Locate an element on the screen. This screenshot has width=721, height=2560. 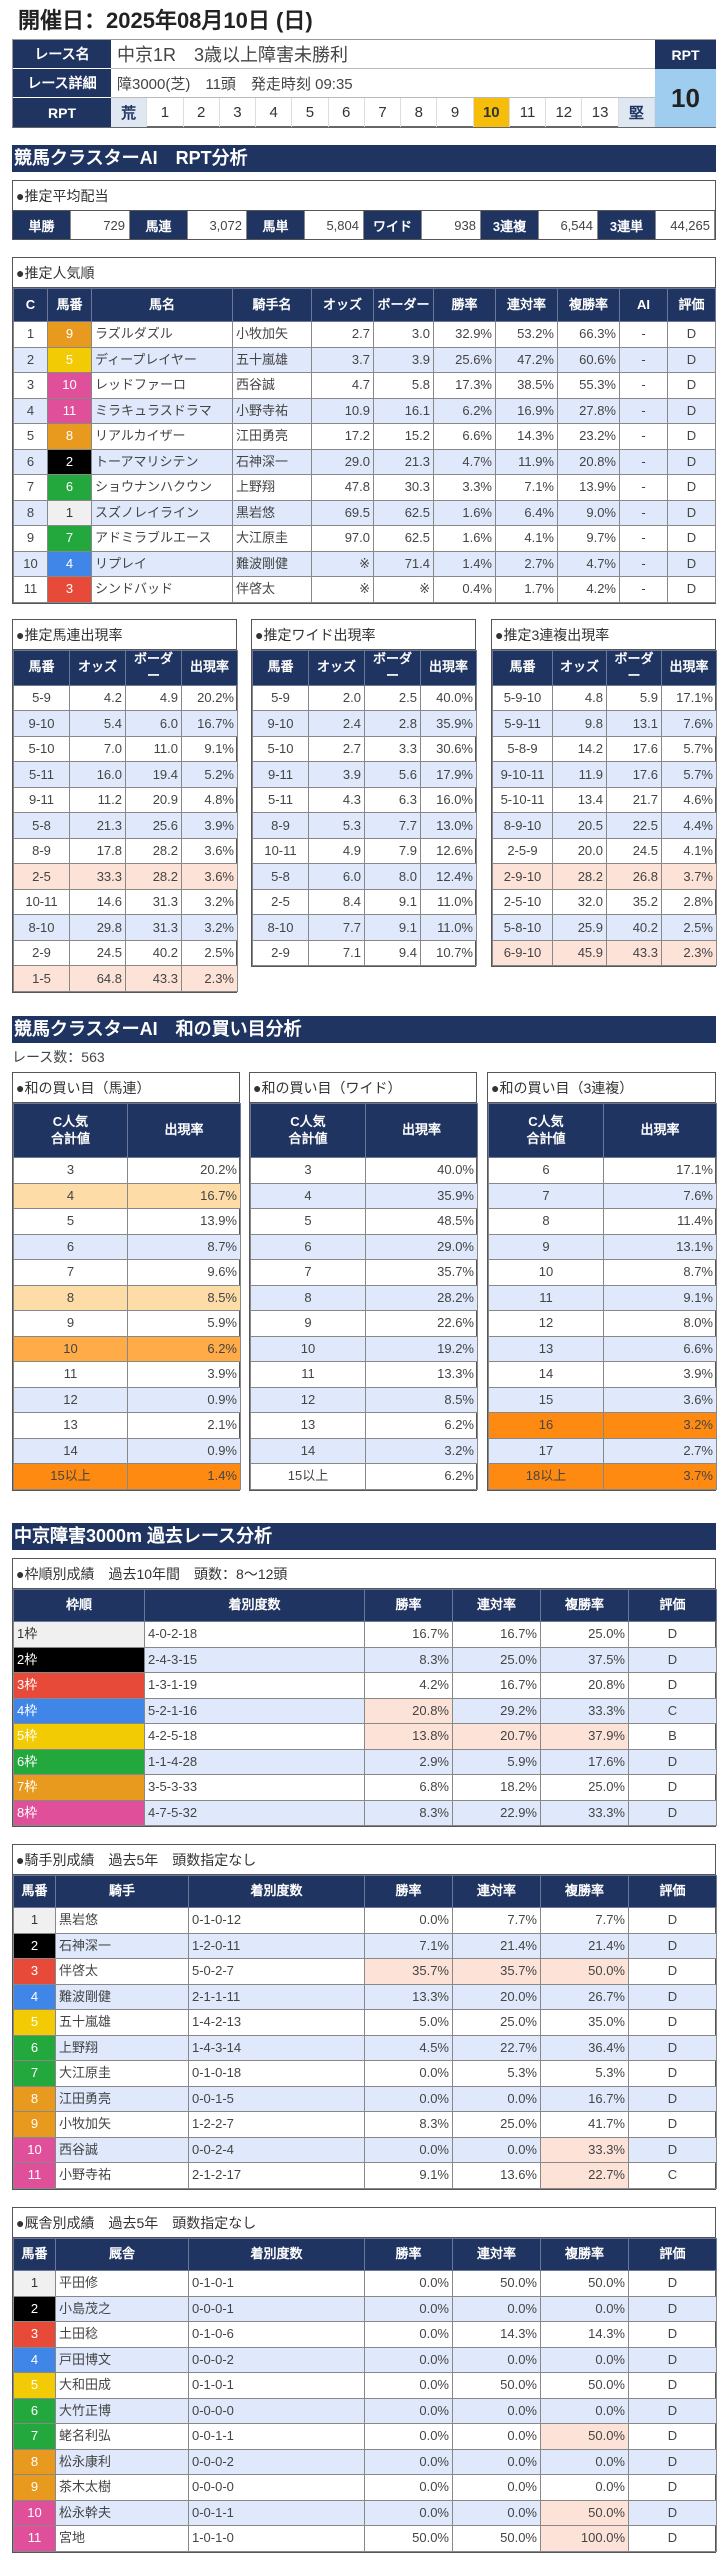
table-row: 12 8.5% is located at coordinates (364, 1399).